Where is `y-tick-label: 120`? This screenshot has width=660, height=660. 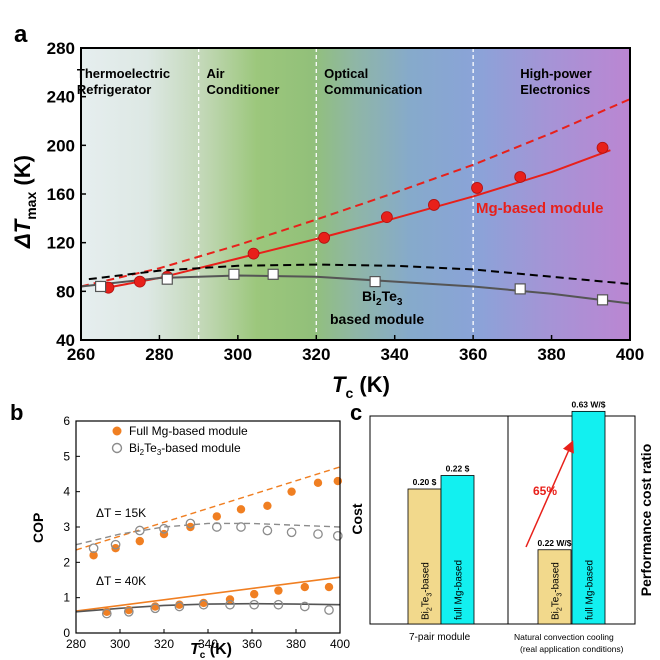 y-tick-label: 120 is located at coordinates (61, 243).